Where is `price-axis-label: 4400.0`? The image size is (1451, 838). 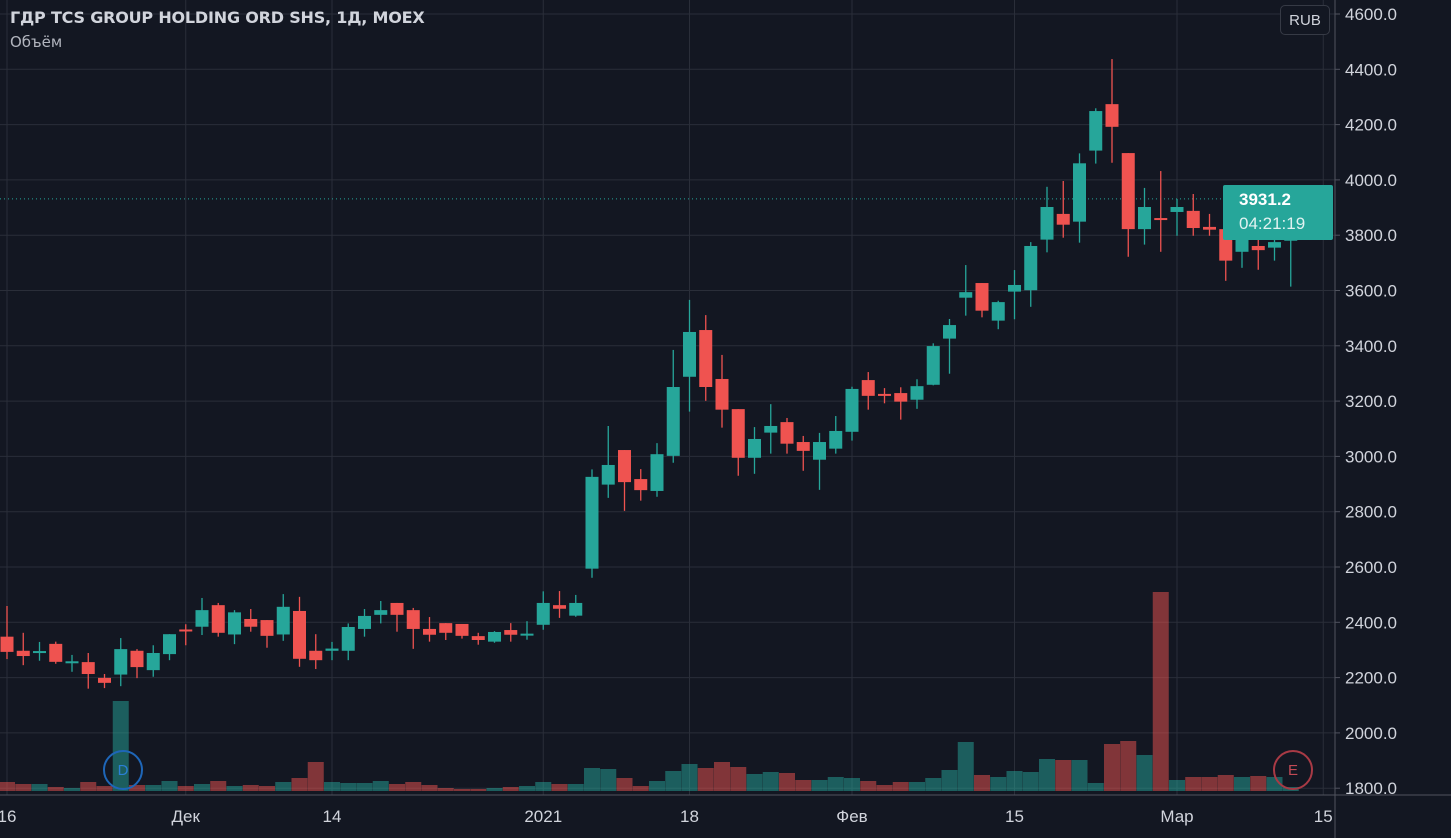
price-axis-label: 4400.0 is located at coordinates (1371, 69).